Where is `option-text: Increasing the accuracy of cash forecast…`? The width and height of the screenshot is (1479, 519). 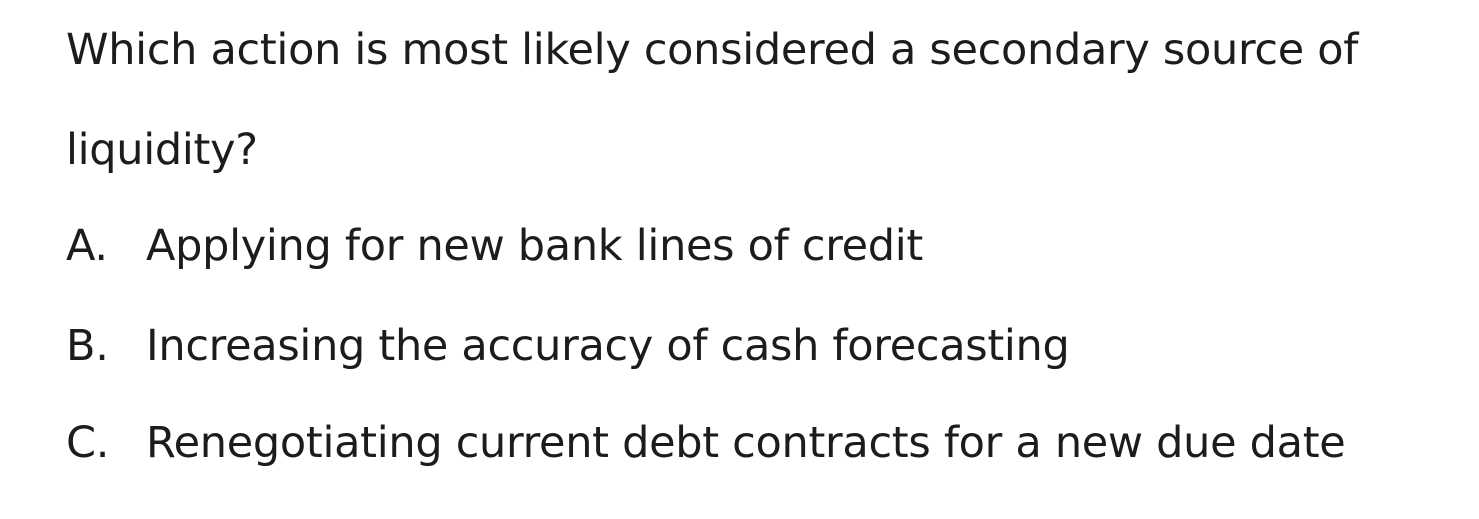 option-text: Increasing the accuracy of cash forecast… is located at coordinates (608, 346).